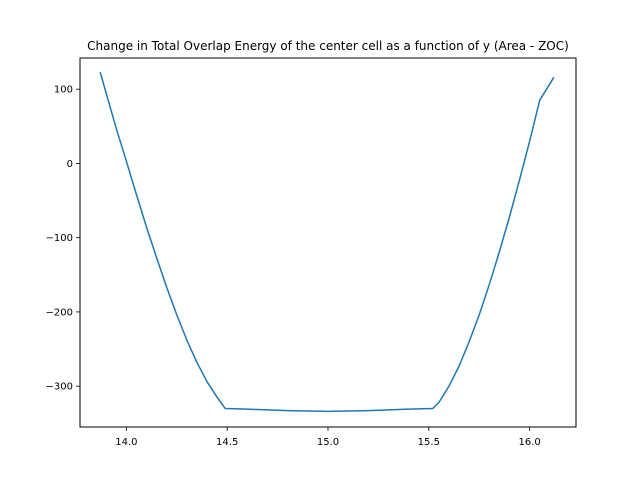  Describe the element at coordinates (328, 442) in the screenshot. I see `x-tick-label: 15.0` at that location.